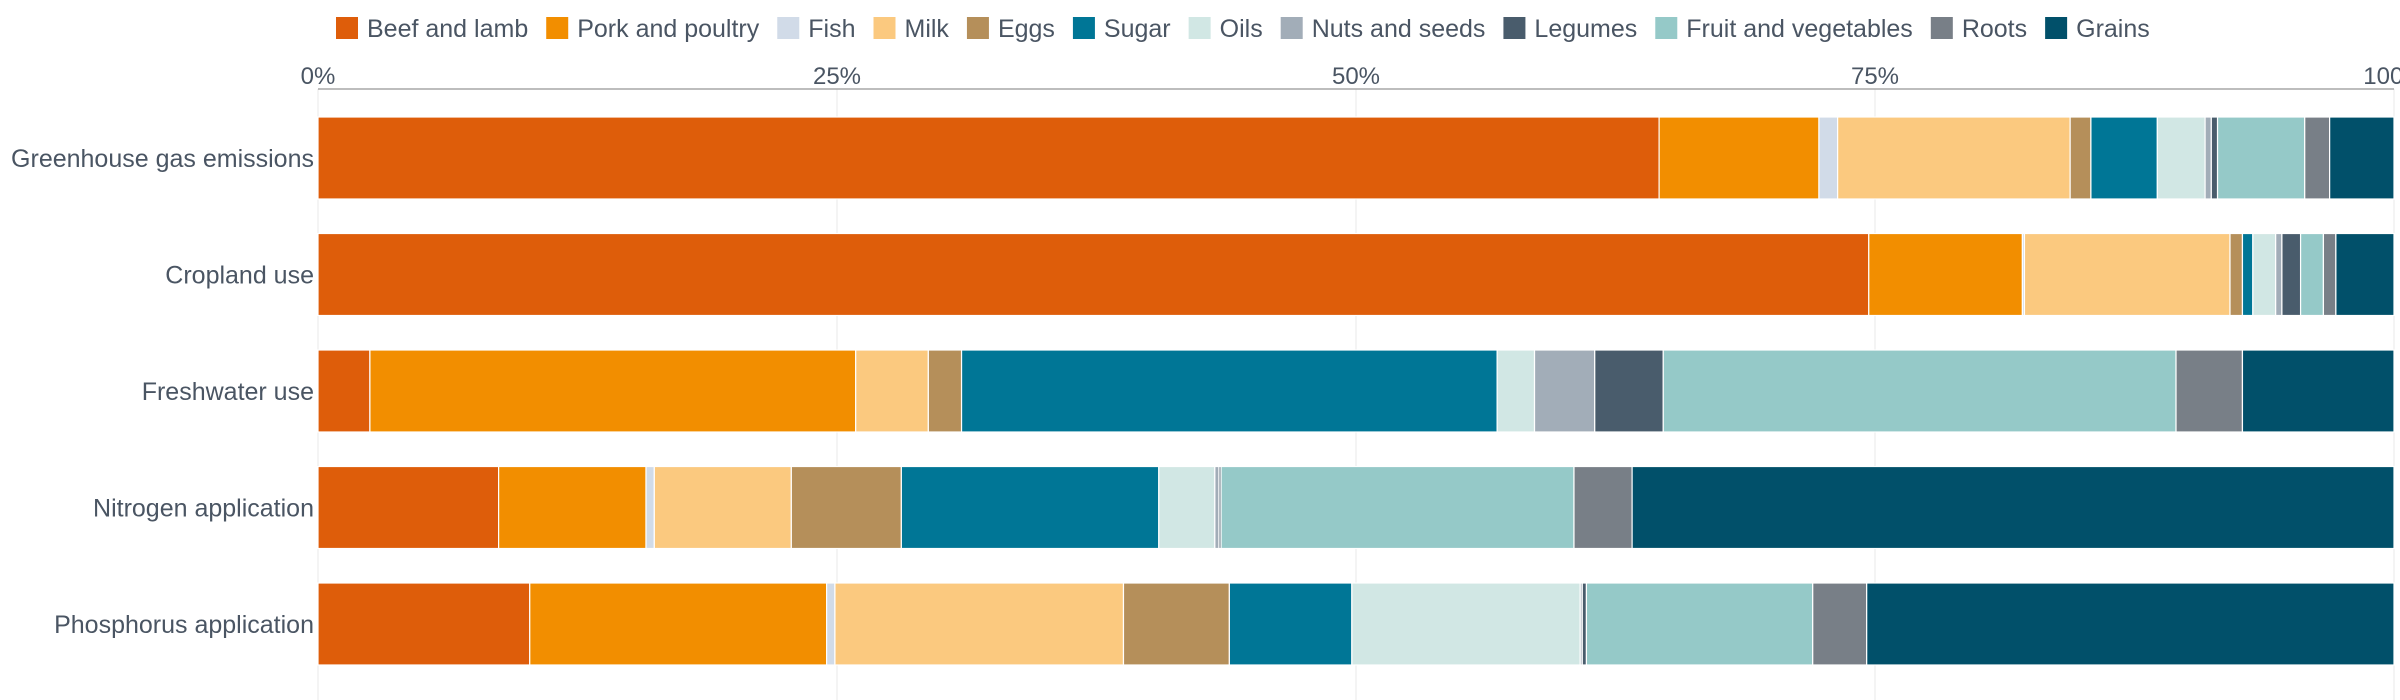 The image size is (2400, 700). What do you see at coordinates (1739, 158) in the screenshot?
I see `bar-segment-greenhouse-gas-emissions-pork-and-poultry` at bounding box center [1739, 158].